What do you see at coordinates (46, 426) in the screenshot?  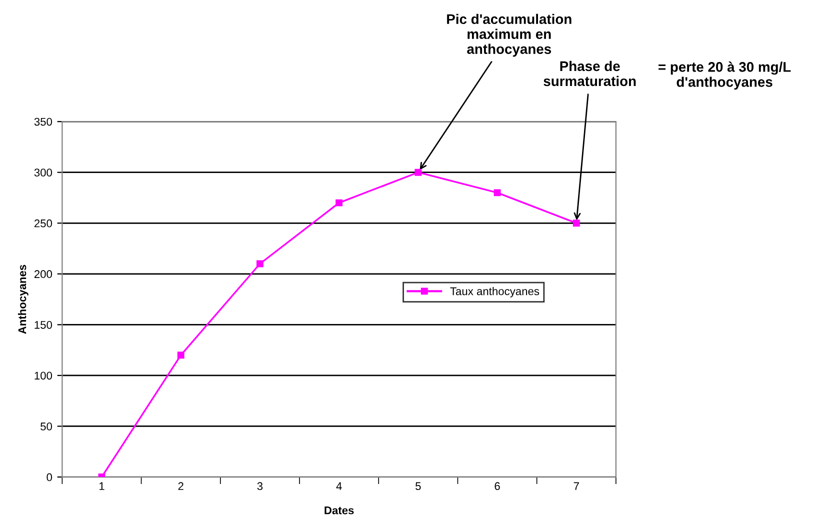 I see `y-tick-label: 50` at bounding box center [46, 426].